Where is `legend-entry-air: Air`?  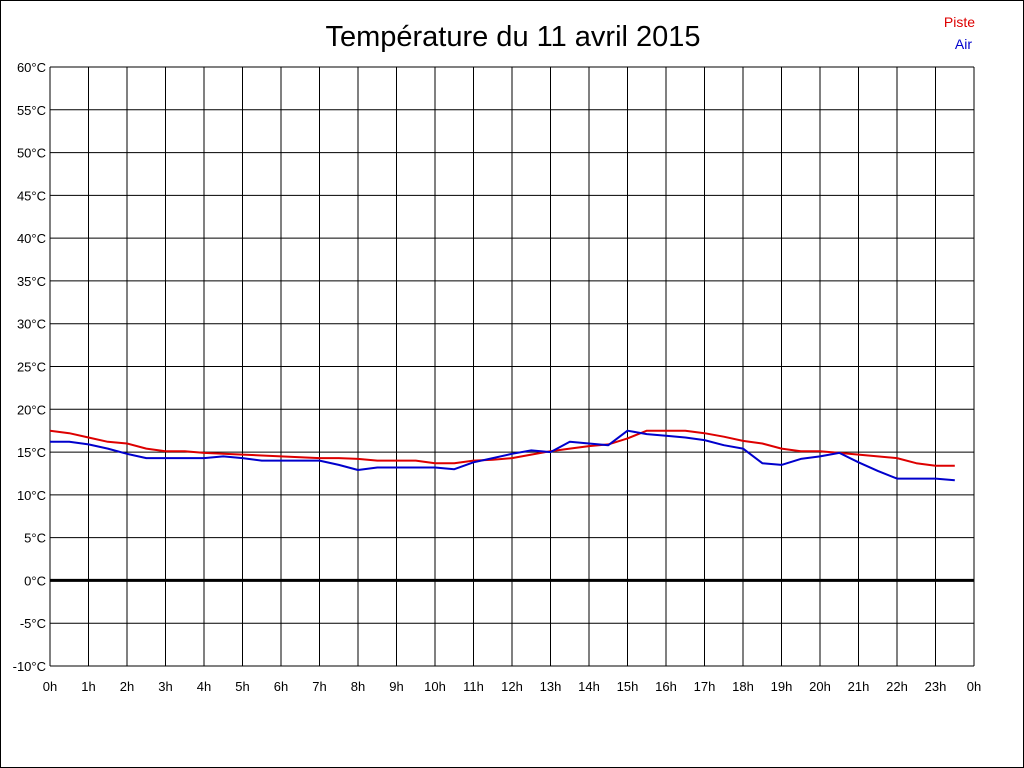
legend-entry-air: Air is located at coordinates (963, 44).